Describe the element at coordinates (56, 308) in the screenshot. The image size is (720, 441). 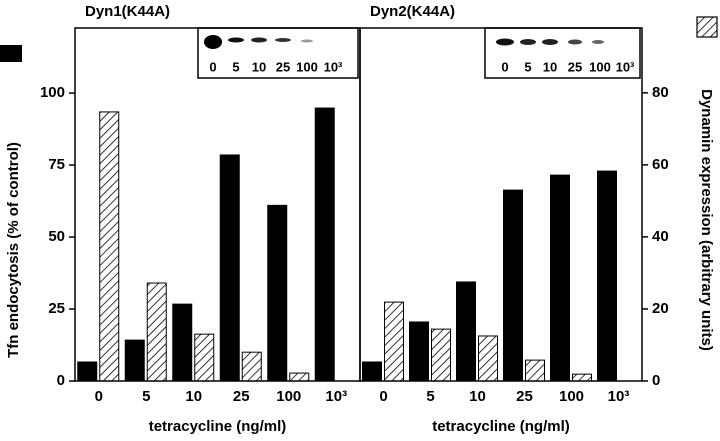
I see `y-tick-label: 25` at that location.